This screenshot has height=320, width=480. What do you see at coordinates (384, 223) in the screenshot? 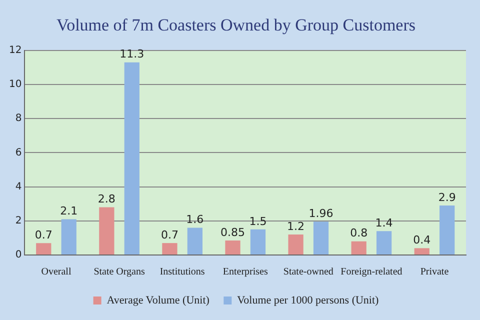
I see `data-label: 1.4` at bounding box center [384, 223].